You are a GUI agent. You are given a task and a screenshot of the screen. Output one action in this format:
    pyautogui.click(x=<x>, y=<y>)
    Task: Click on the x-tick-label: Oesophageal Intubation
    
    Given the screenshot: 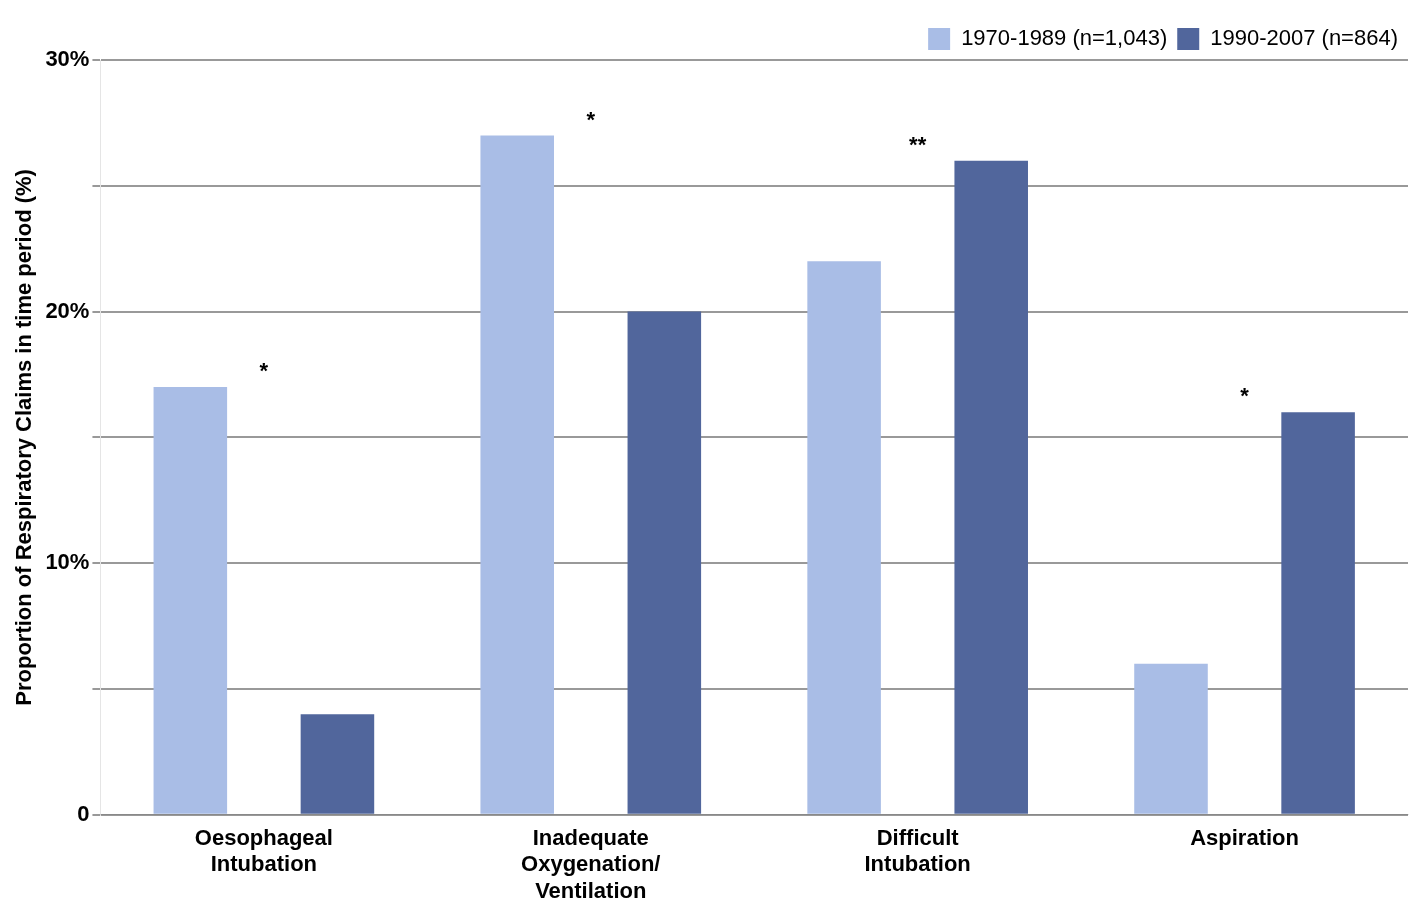 What is the action you would take?
    pyautogui.click(x=263, y=851)
    